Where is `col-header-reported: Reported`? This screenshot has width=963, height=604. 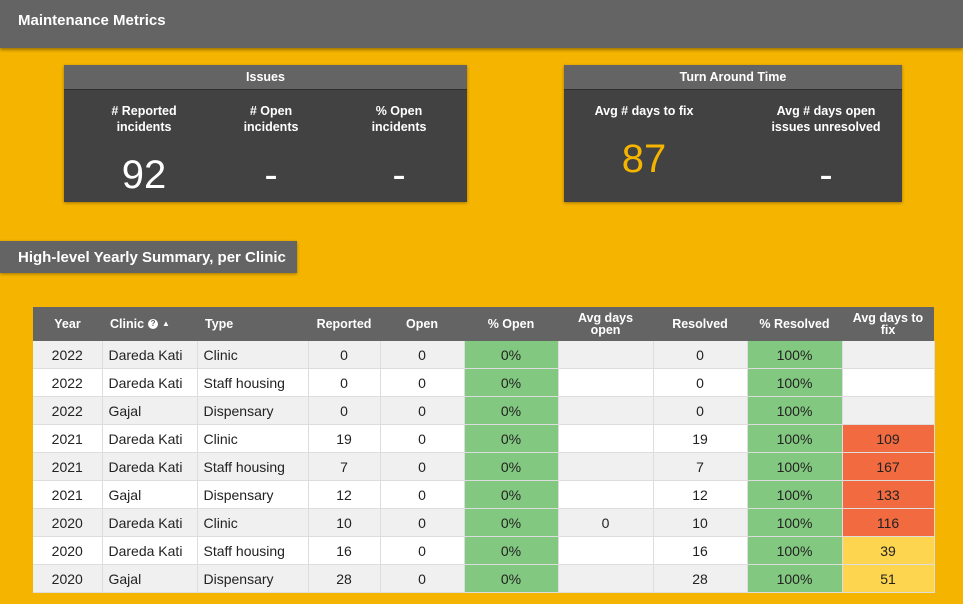
col-header-reported: Reported is located at coordinates (344, 324).